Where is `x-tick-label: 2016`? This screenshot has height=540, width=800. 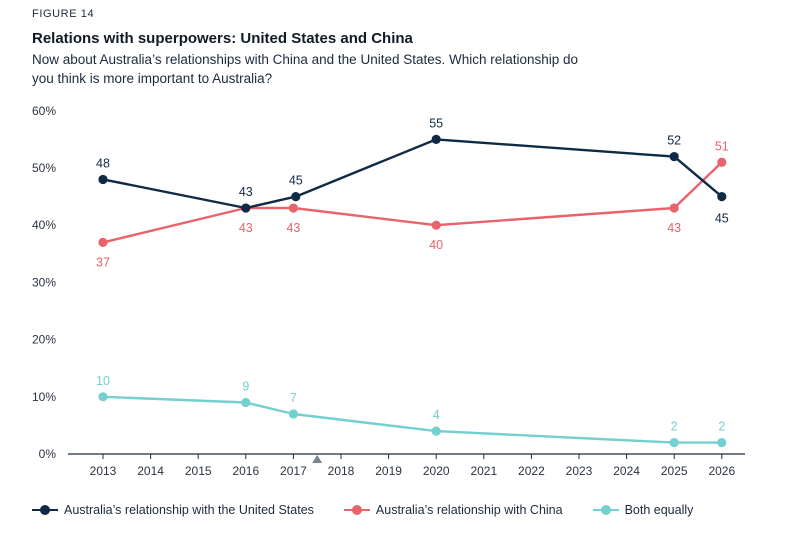
x-tick-label: 2016 is located at coordinates (245, 471).